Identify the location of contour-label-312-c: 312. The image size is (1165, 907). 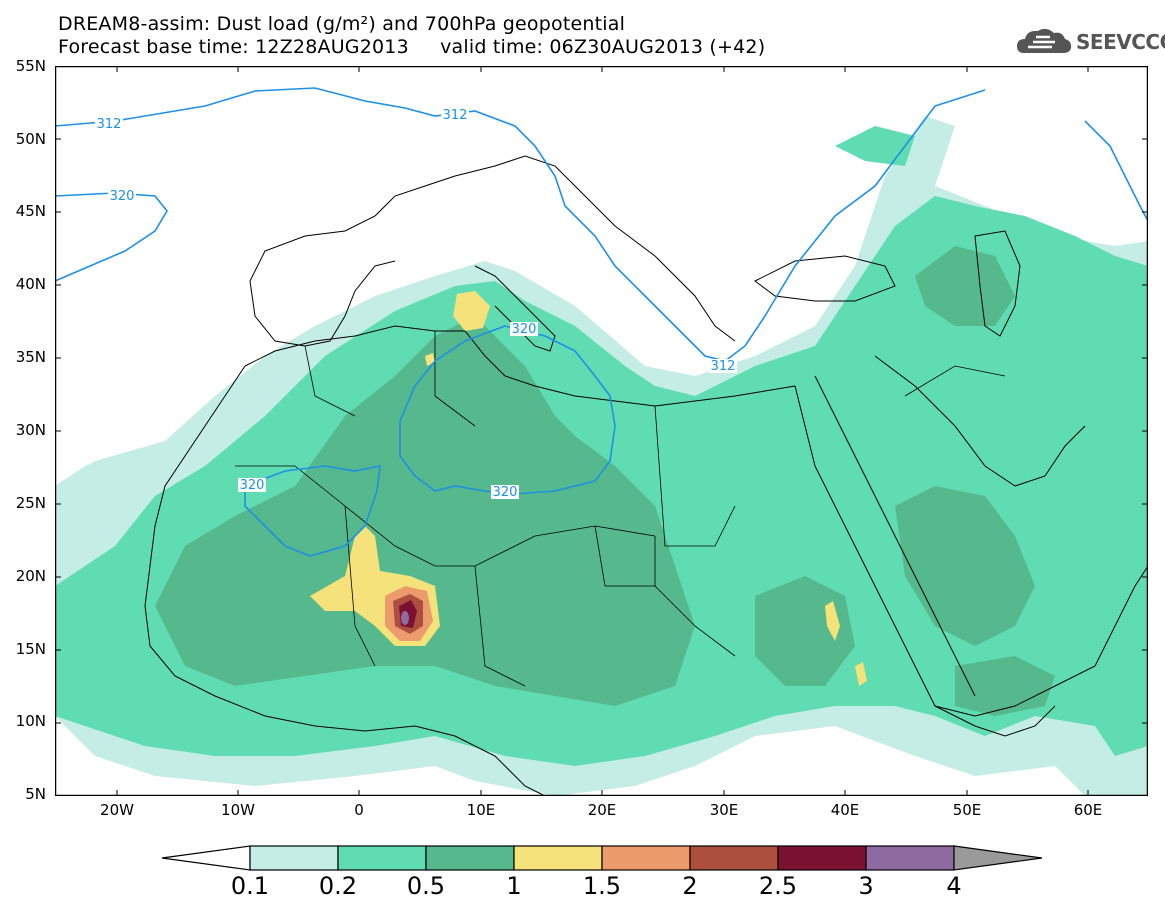
(723, 366).